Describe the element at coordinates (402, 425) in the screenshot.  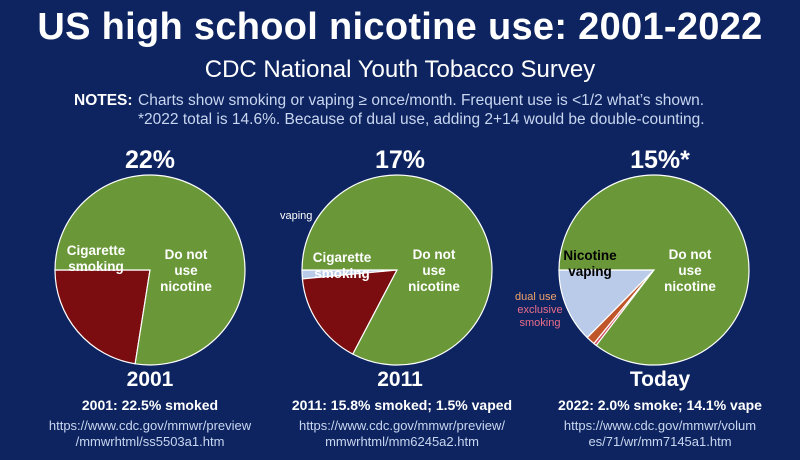
I see `source-line: https://www.cdc.gov/mmwr/preview/` at that location.